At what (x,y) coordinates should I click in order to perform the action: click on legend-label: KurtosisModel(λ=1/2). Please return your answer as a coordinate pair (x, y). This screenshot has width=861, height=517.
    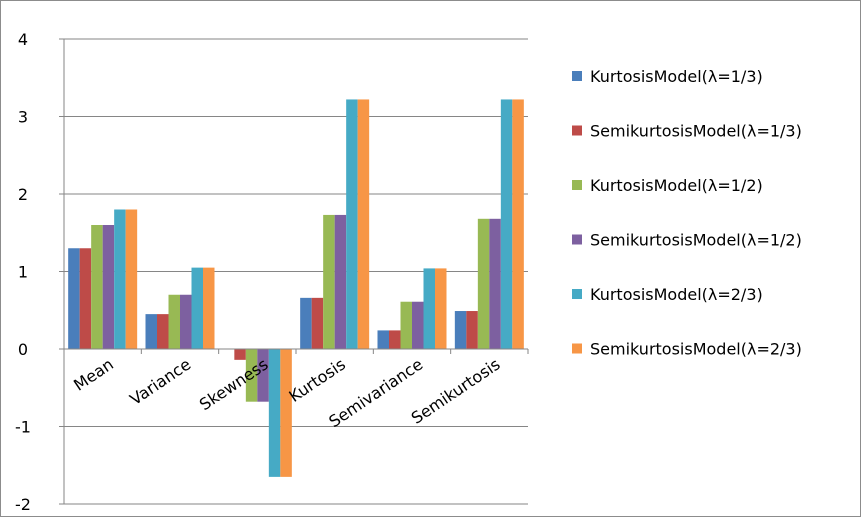
    Looking at the image, I should click on (676, 185).